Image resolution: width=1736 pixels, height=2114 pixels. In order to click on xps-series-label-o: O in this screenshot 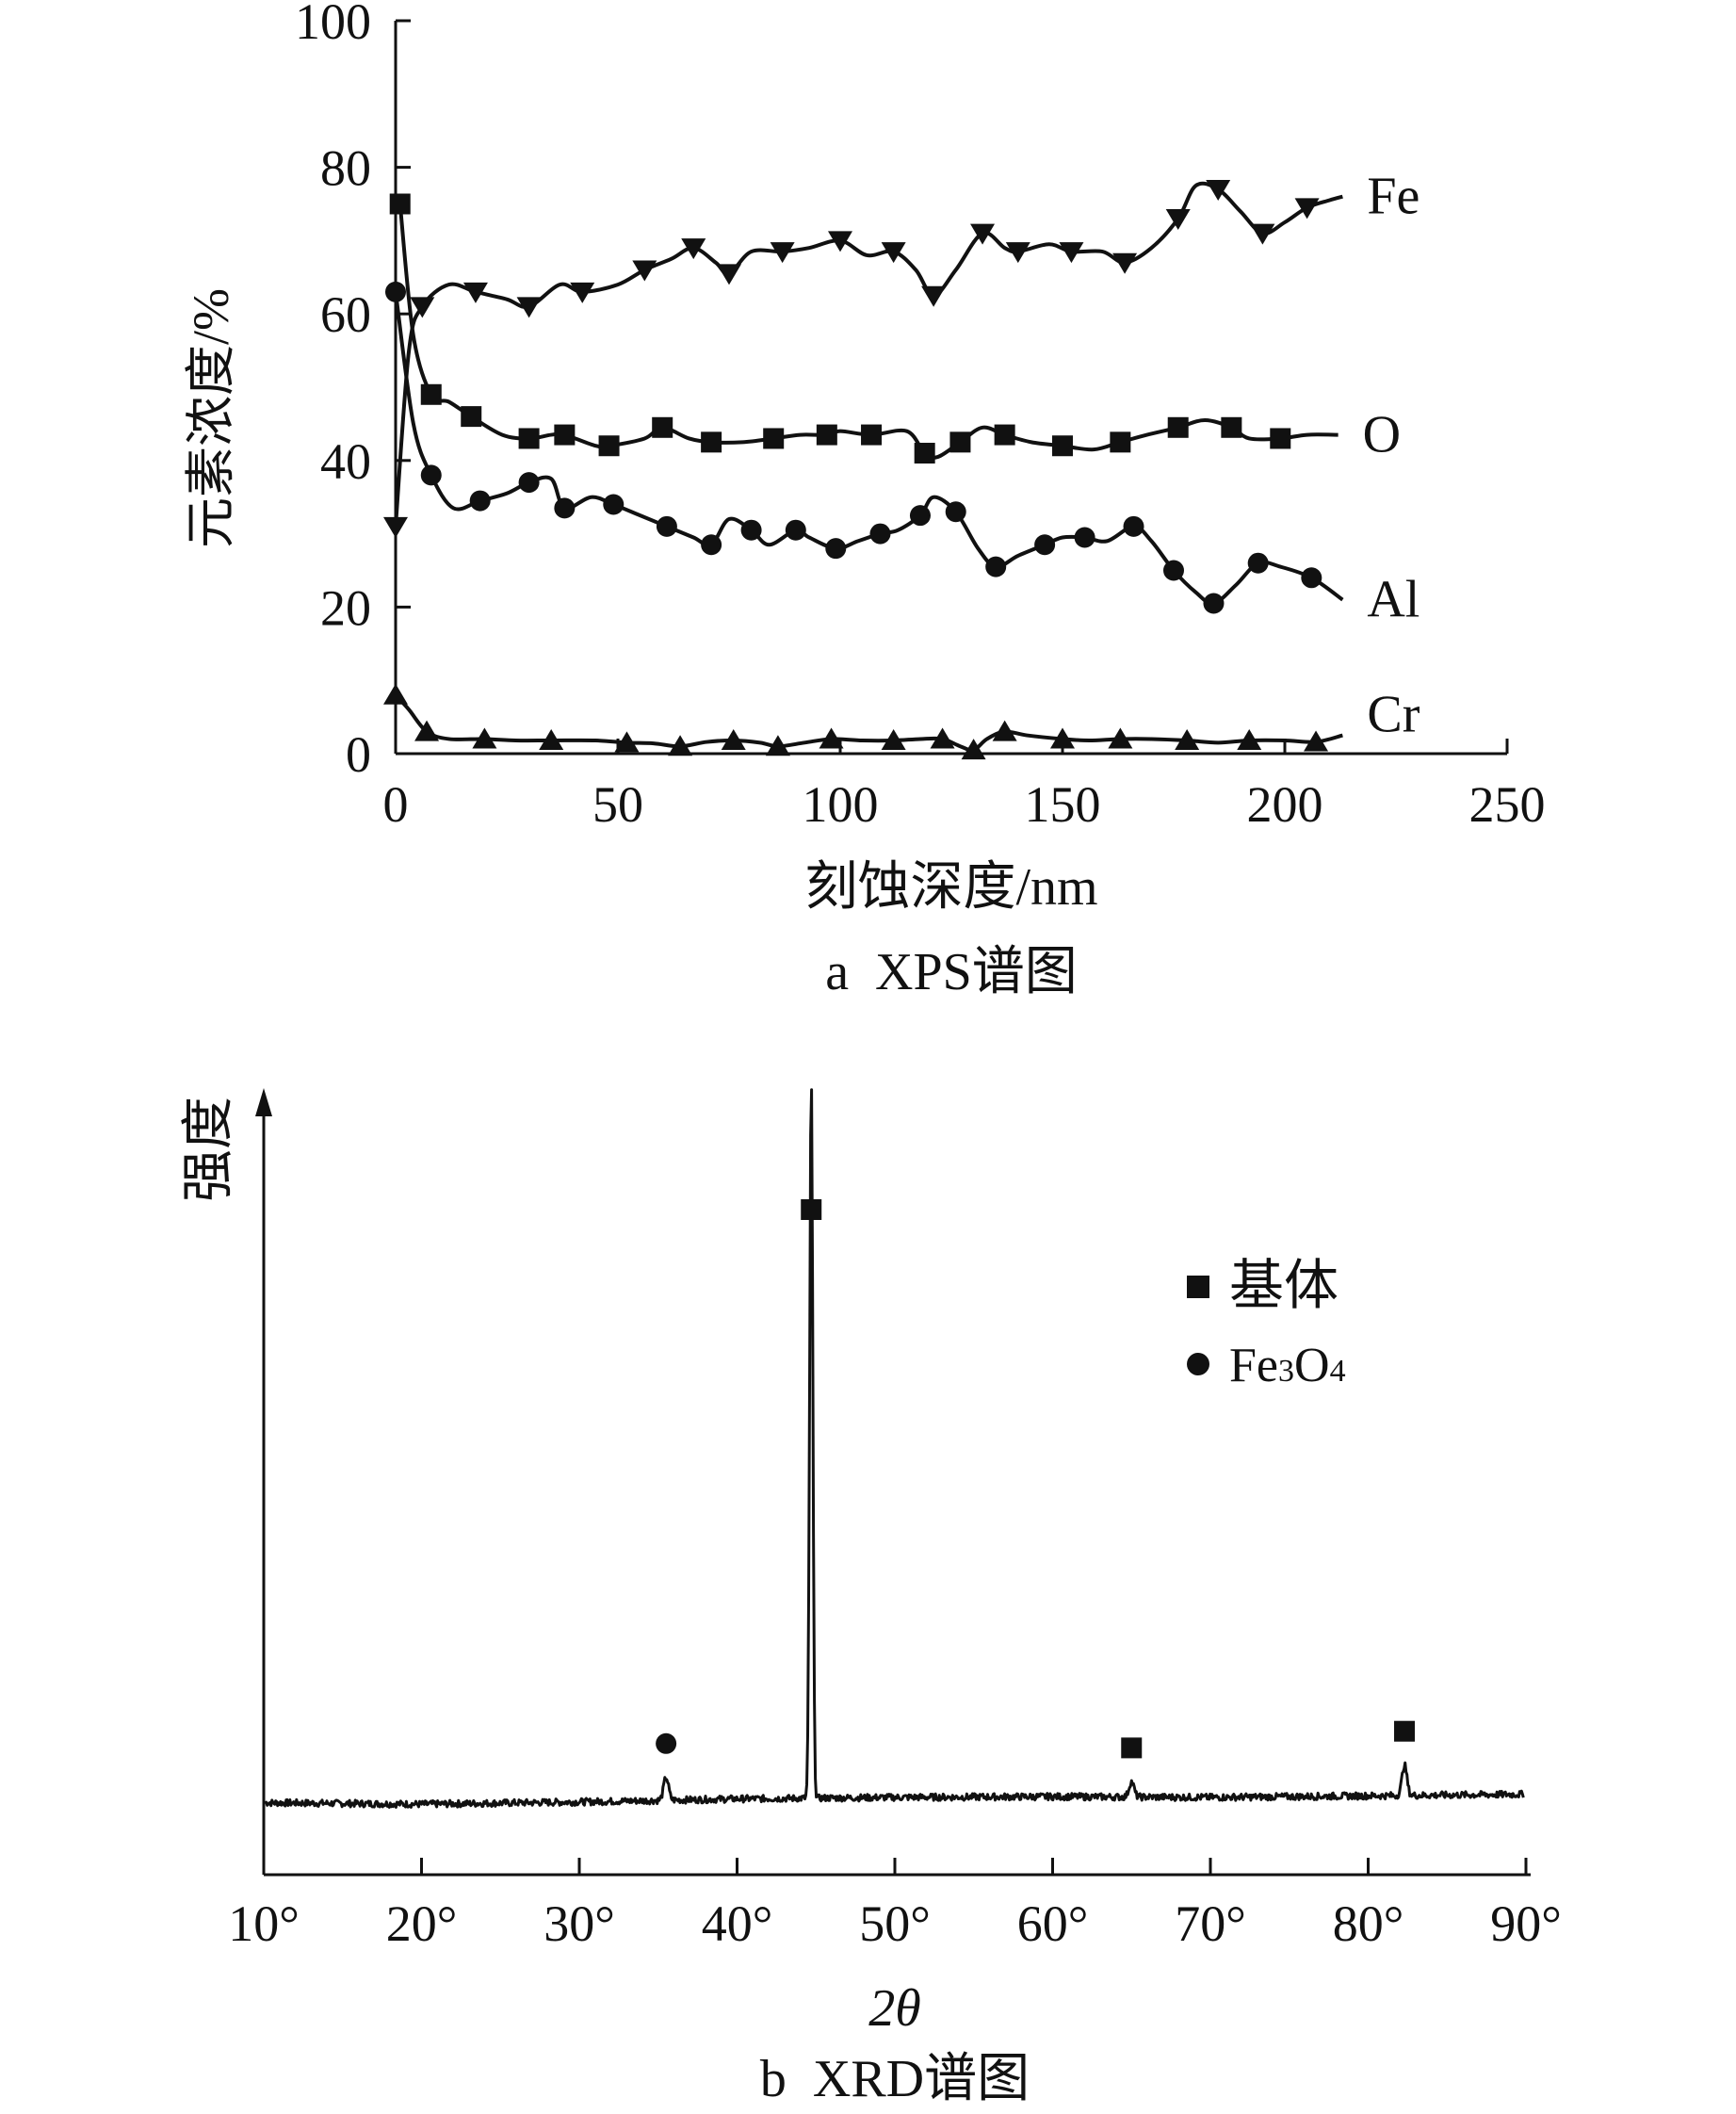, I will do `click(1382, 435)`.